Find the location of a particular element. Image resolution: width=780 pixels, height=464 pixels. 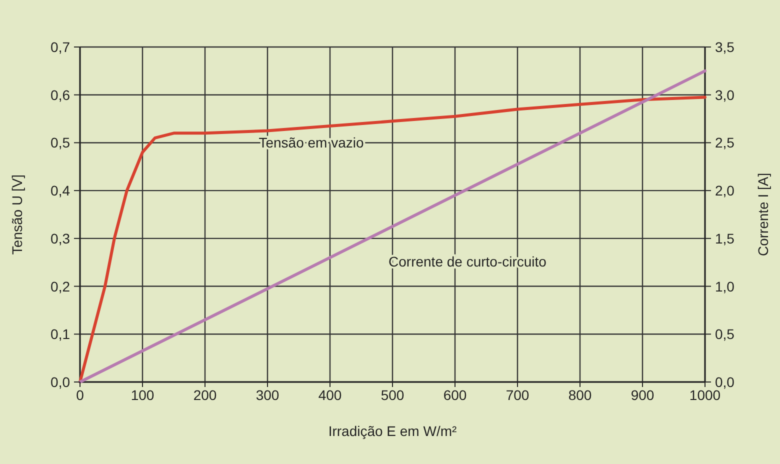

x-tick-label: 400 is located at coordinates (330, 395).